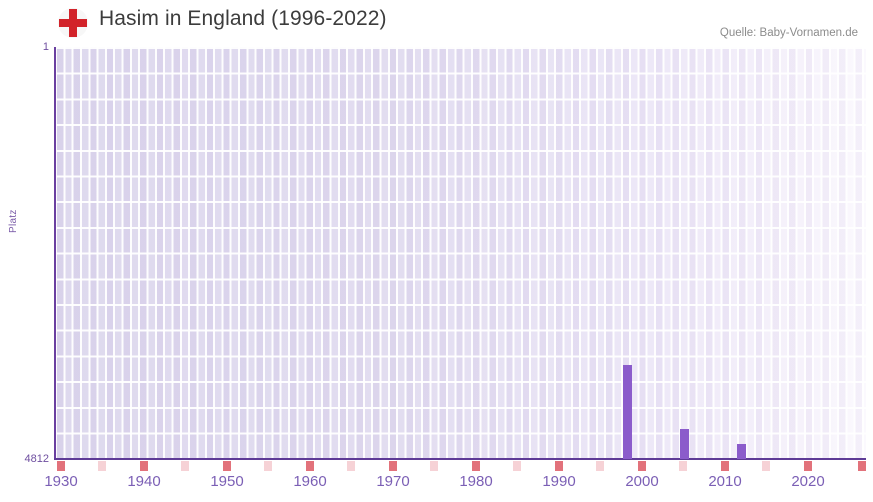 This screenshot has width=873, height=502. What do you see at coordinates (13, 221) in the screenshot?
I see `y-axis-title: Platz` at bounding box center [13, 221].